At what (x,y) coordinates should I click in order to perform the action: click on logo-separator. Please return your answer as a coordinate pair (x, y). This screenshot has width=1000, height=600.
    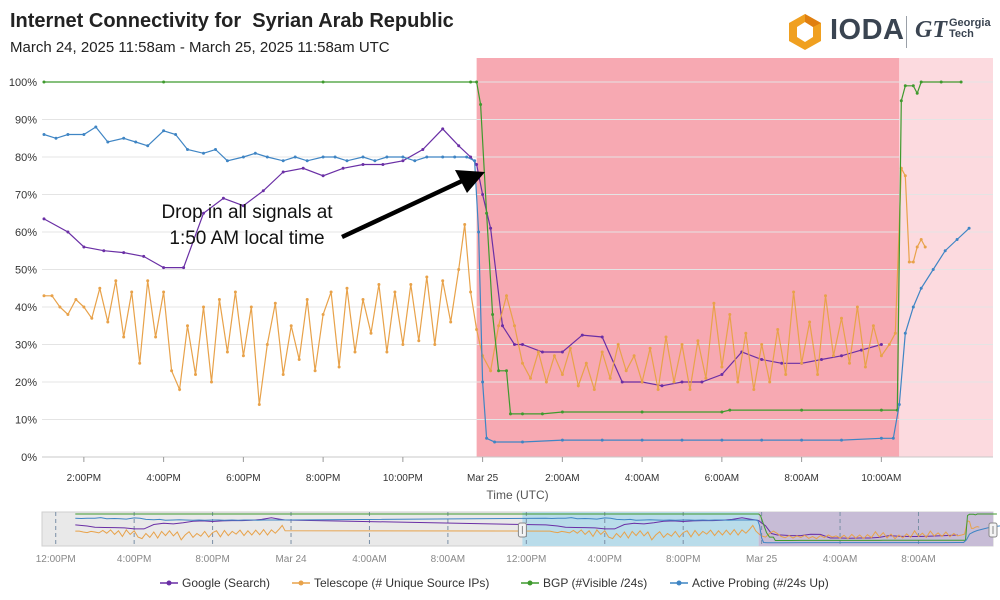
    Looking at the image, I should click on (906, 32).